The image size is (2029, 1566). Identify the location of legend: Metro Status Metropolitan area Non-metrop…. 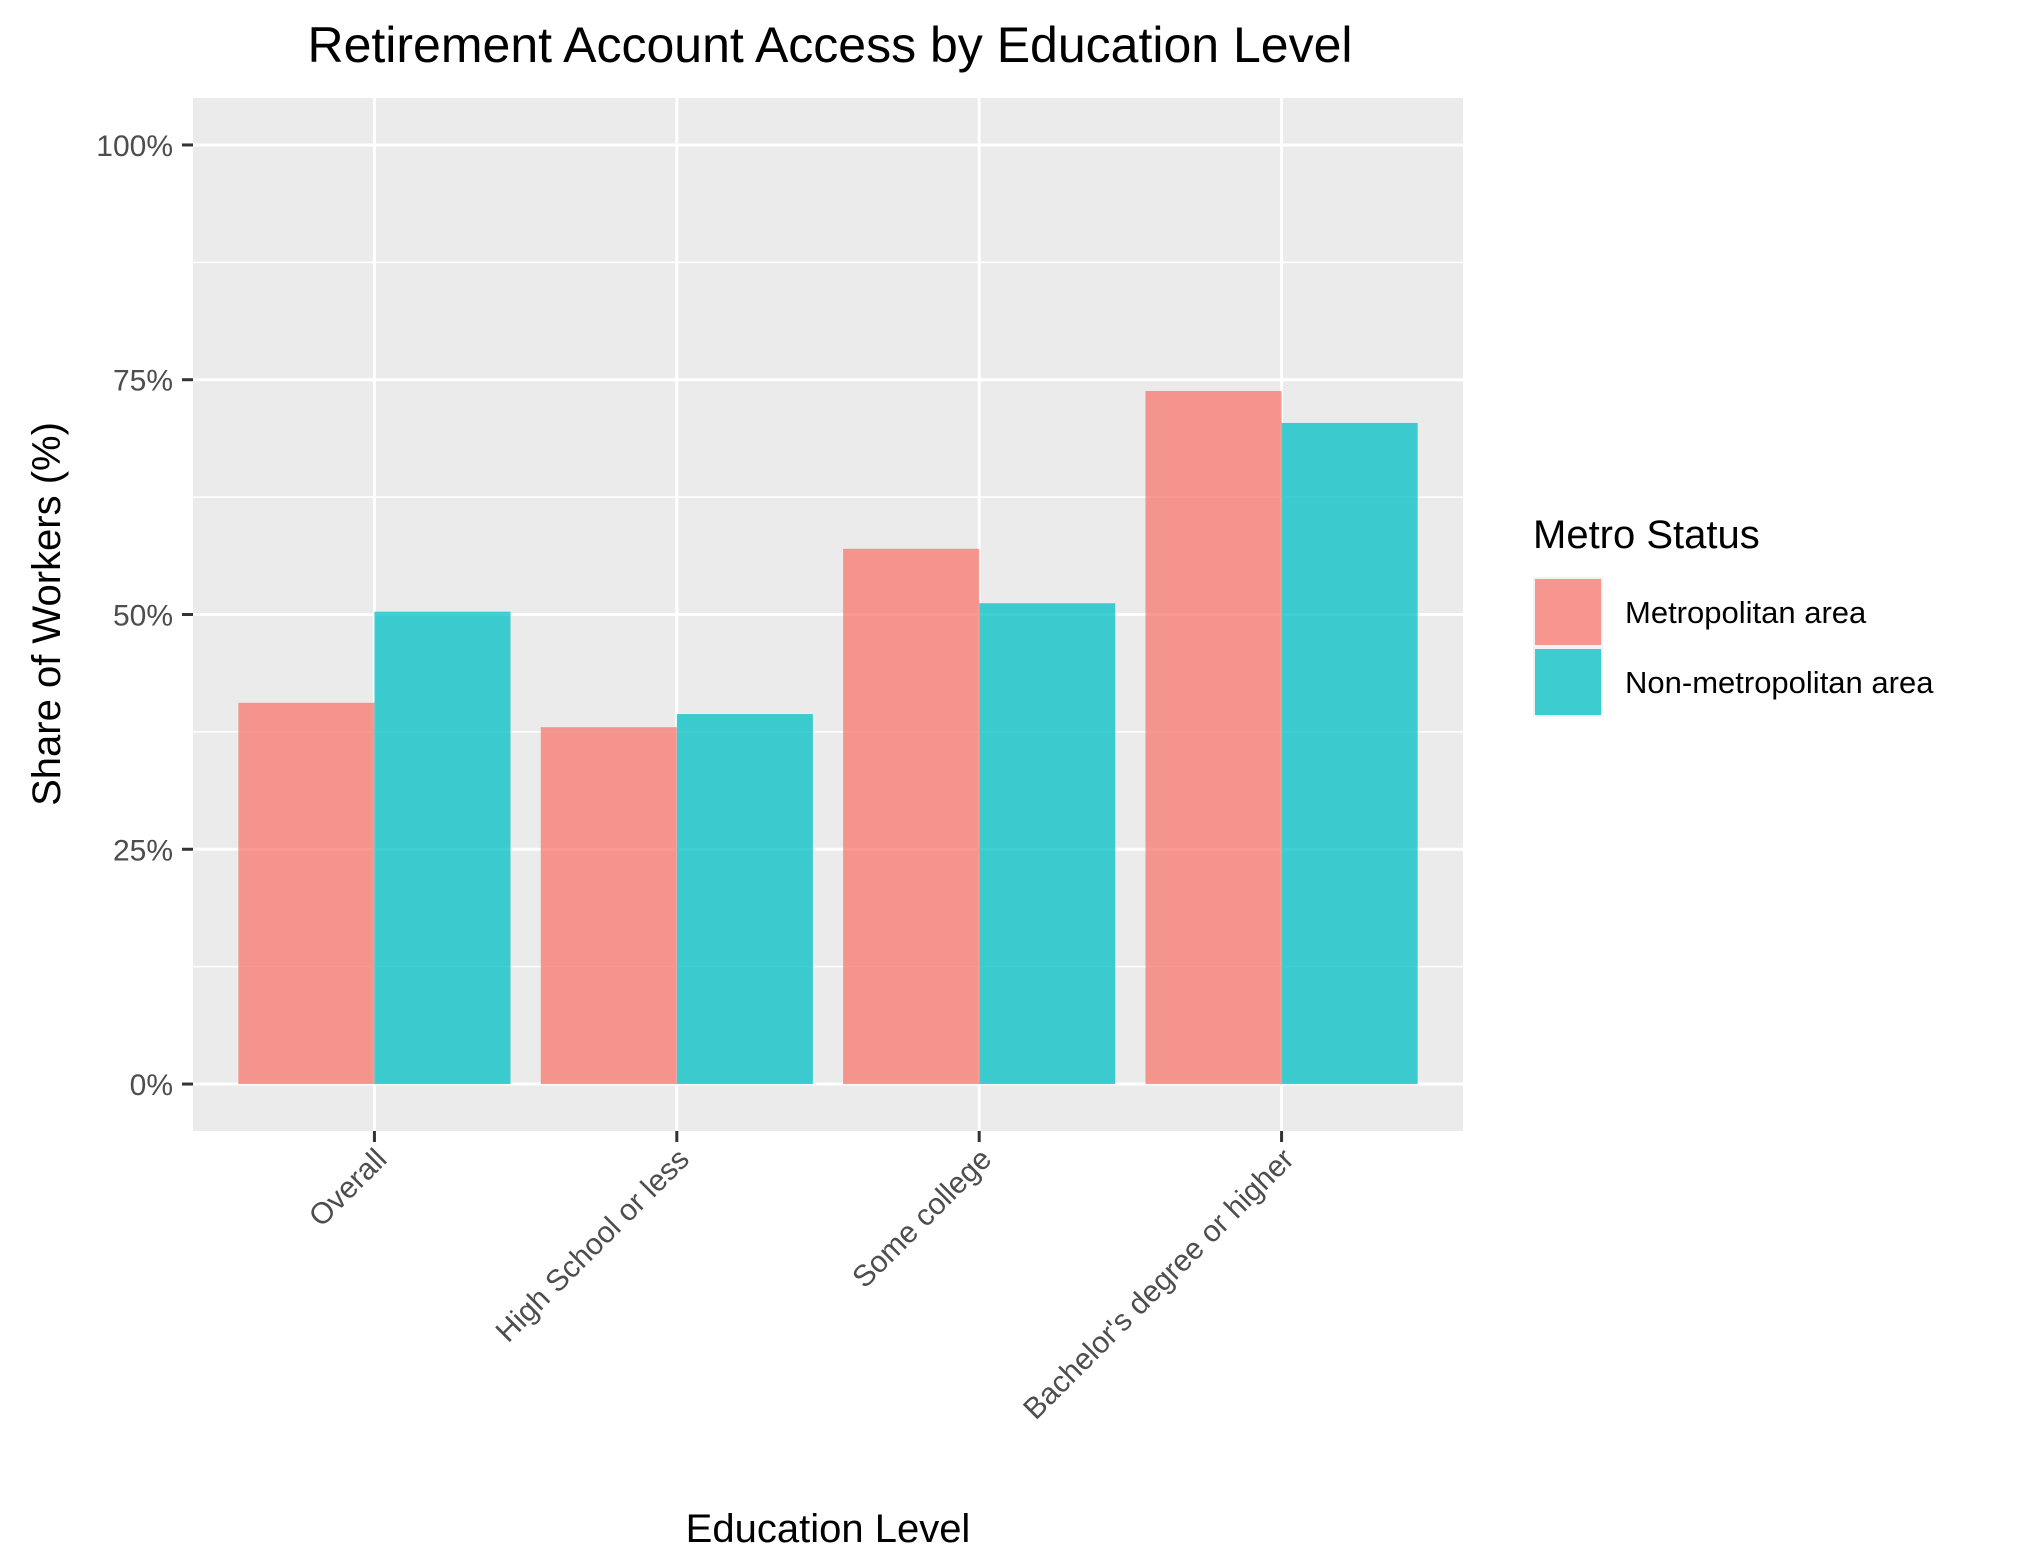
(1733, 615).